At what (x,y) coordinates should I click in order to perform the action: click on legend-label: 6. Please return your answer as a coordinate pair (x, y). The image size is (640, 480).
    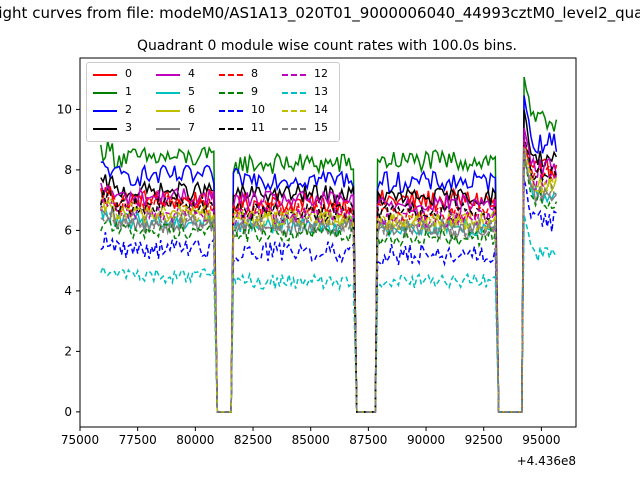
    Looking at the image, I should click on (191, 109).